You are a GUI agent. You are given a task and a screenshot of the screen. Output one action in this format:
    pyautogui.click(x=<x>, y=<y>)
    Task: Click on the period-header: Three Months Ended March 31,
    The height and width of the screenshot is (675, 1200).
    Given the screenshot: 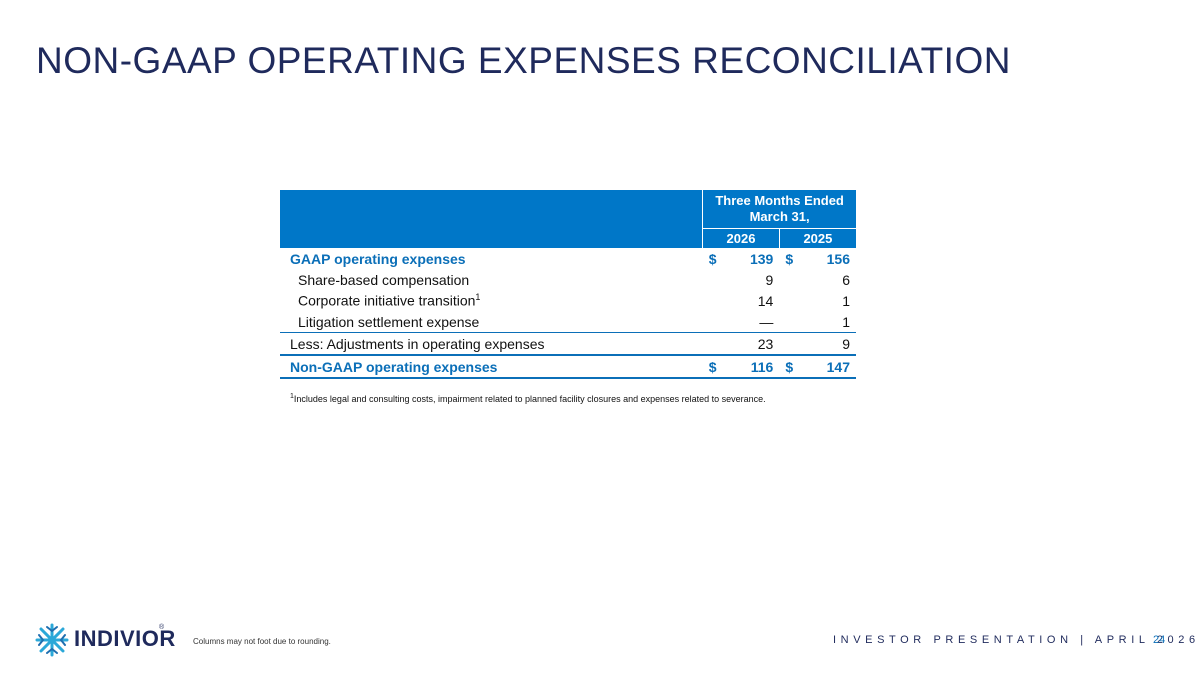 What is the action you would take?
    pyautogui.click(x=779, y=209)
    